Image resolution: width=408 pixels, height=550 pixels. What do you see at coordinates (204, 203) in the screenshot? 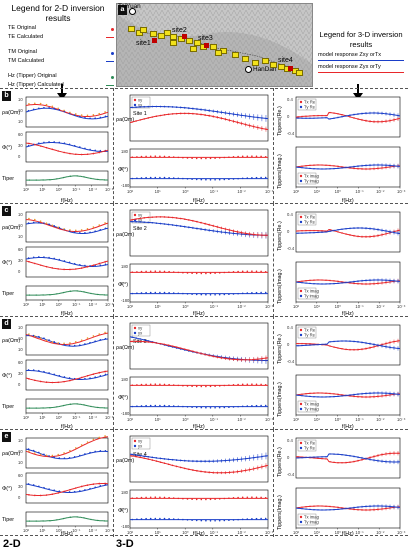
I see `panel-separator` at bounding box center [204, 203].